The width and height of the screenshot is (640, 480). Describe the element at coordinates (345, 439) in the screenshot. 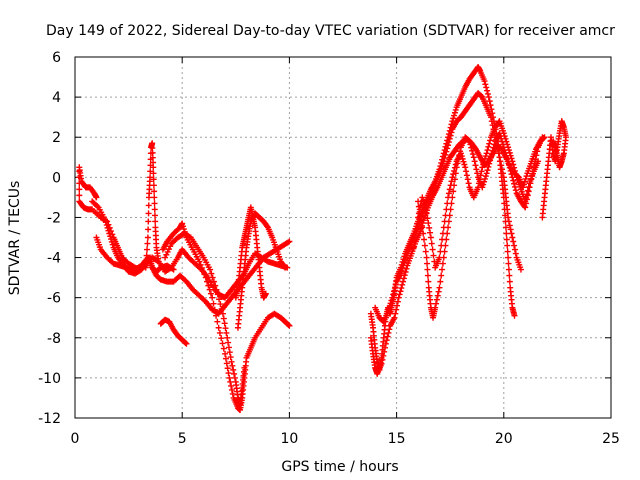

I see `x-tick-labels: 0 5 10 15 20 25` at that location.